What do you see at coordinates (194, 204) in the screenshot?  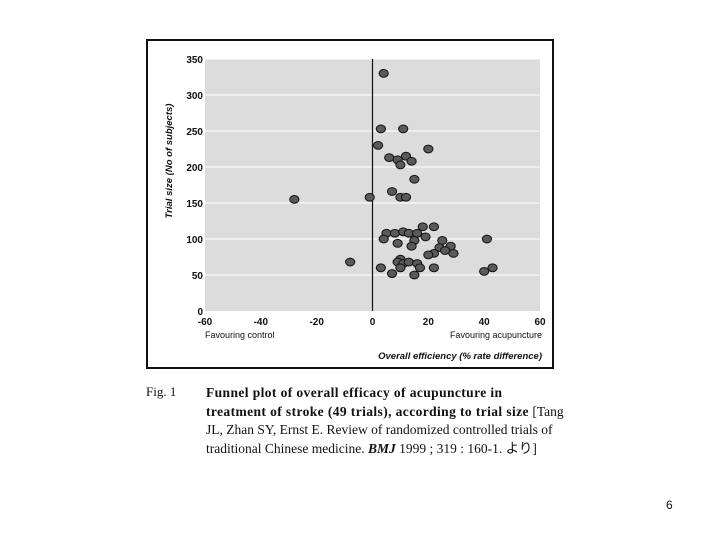 I see `y-tick-label: 150` at bounding box center [194, 204].